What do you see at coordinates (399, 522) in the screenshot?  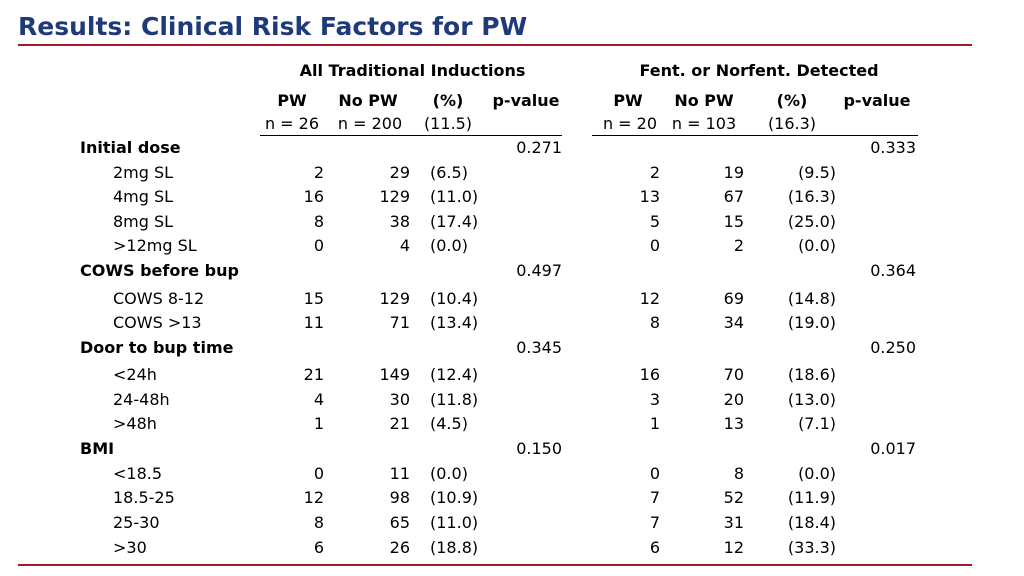 I see `cell-nopw-a: 65` at bounding box center [399, 522].